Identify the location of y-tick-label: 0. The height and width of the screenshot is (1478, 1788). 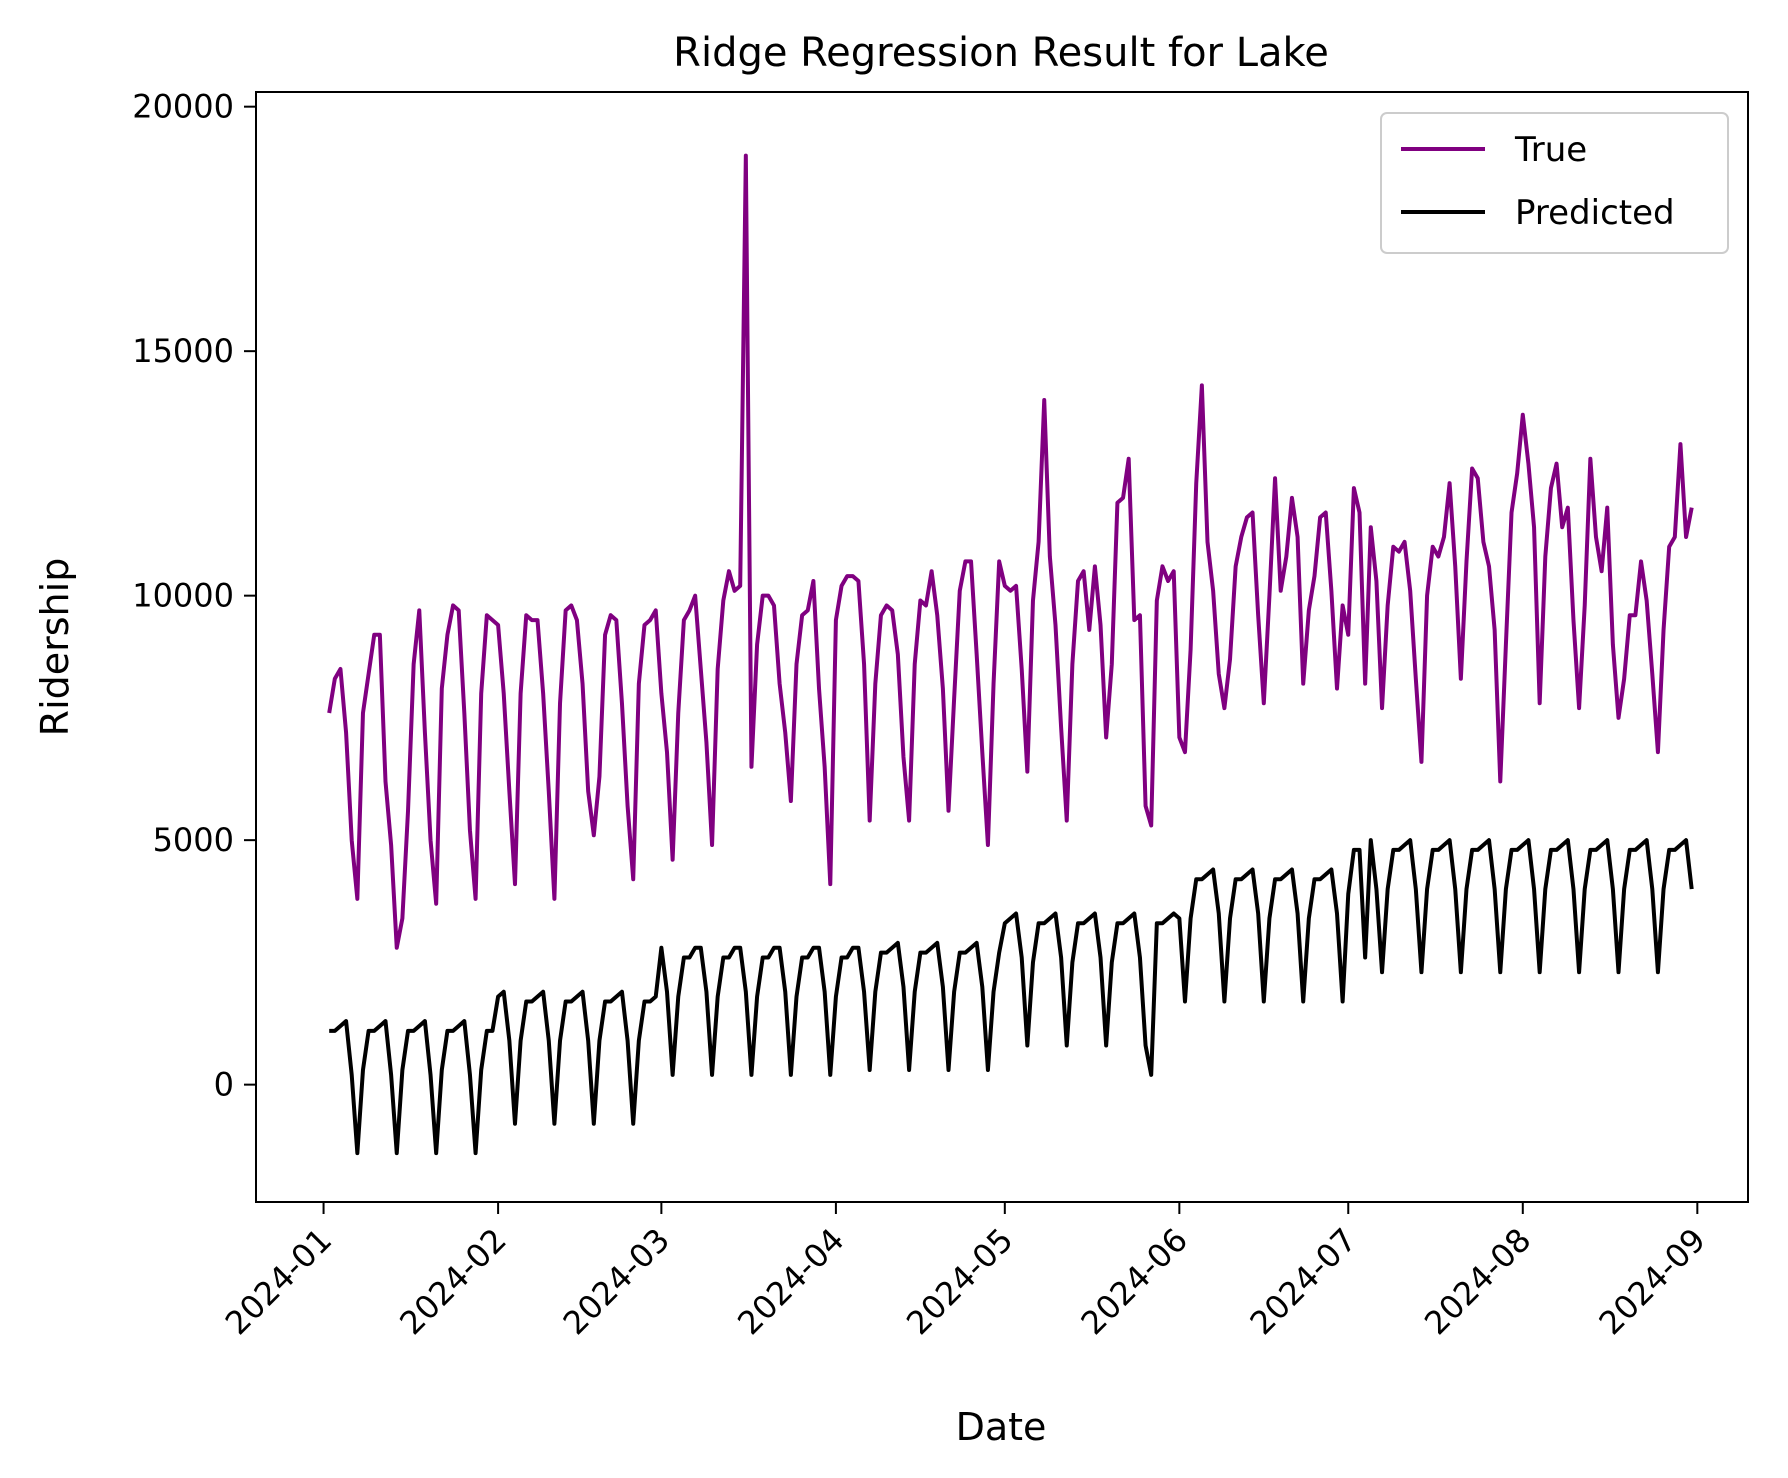
(224, 1085).